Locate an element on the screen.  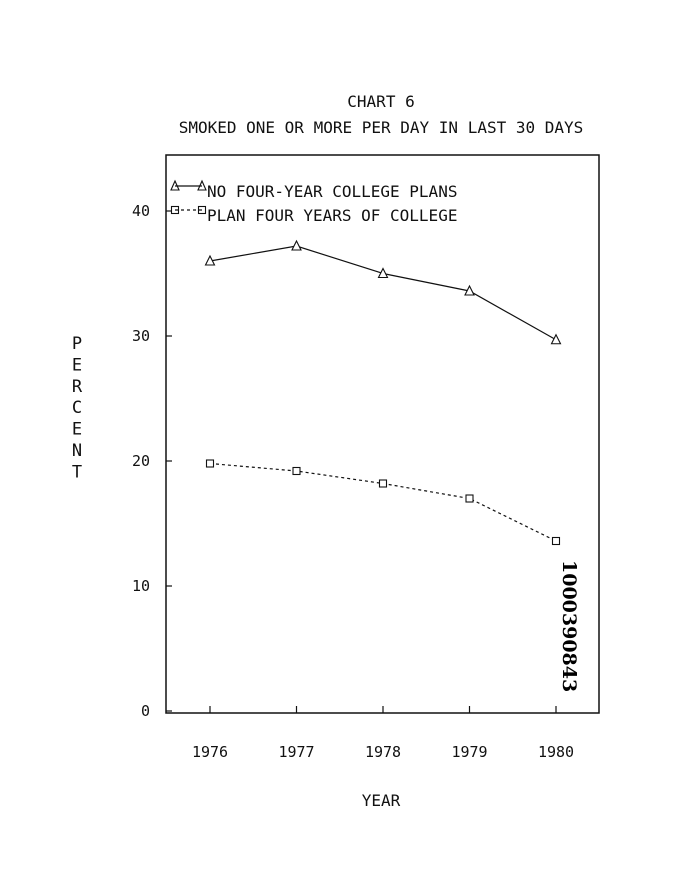
y-tick-label: 40 is located at coordinates (141, 211).